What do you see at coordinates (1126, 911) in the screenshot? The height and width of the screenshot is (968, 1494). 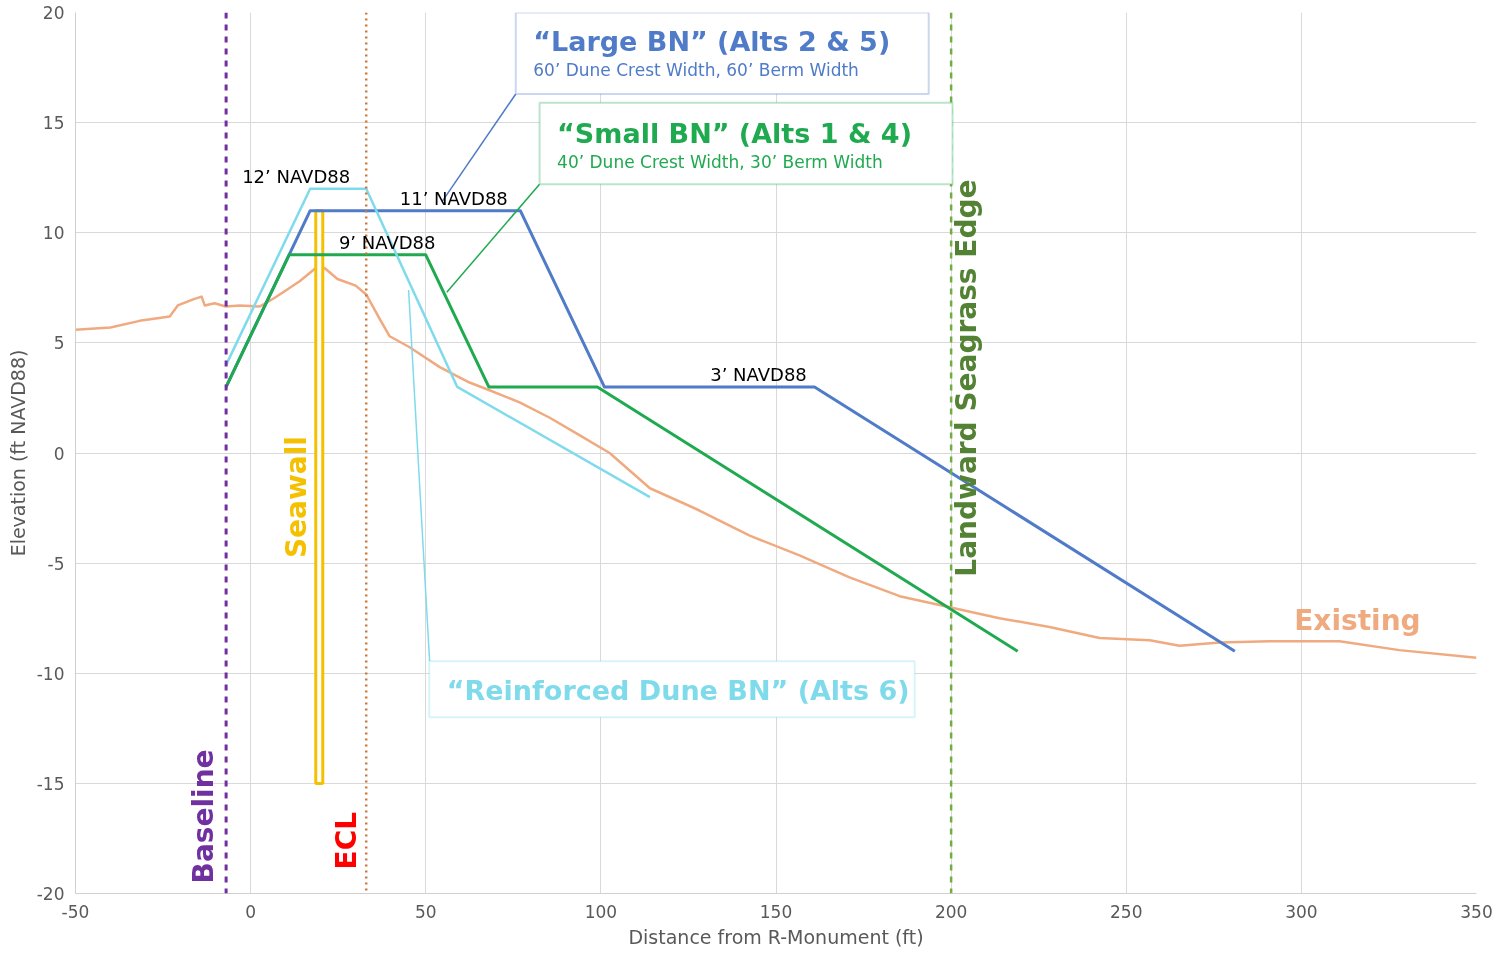 I see `x-tick-label: 250` at bounding box center [1126, 911].